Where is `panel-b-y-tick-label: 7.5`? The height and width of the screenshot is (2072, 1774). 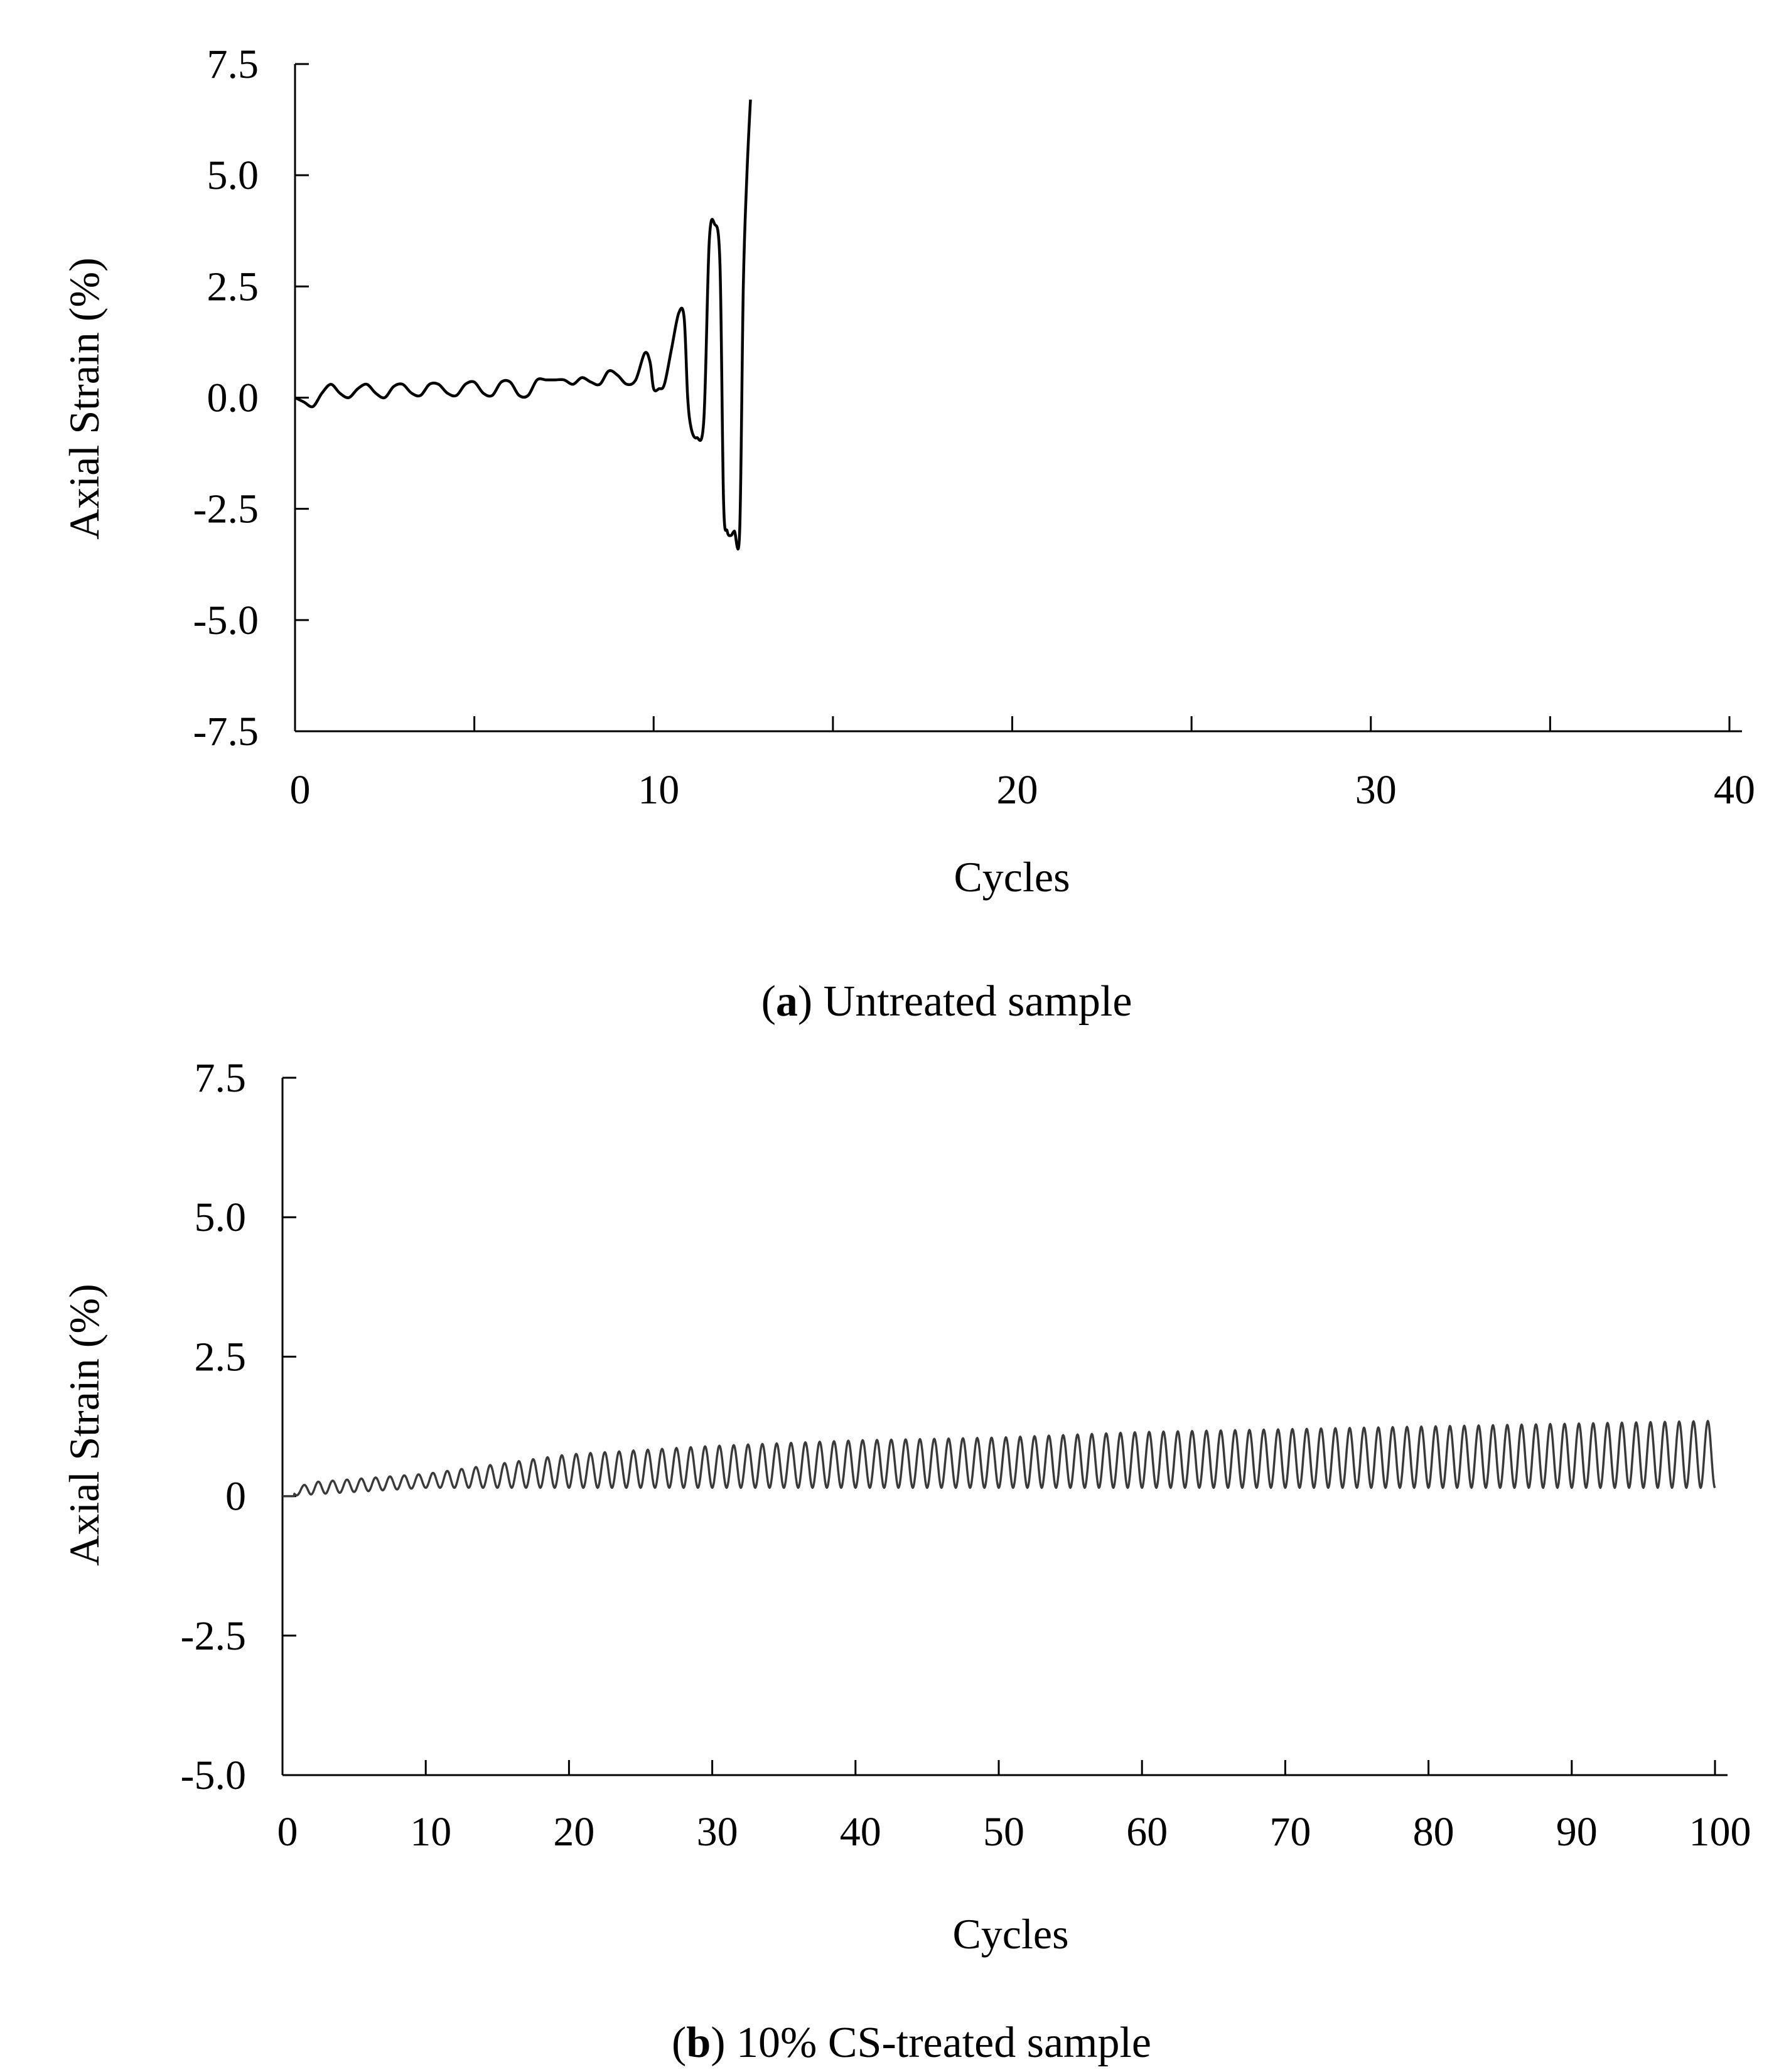
panel-b-y-tick-label: 7.5 is located at coordinates (221, 1078).